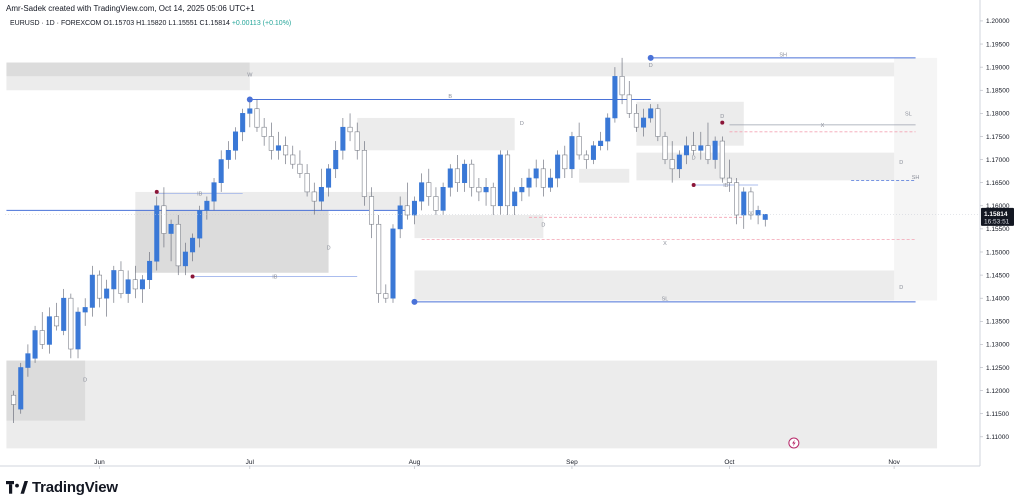 The width and height of the screenshot is (1024, 503). I want to click on level-label-3: SL, so click(665, 299).